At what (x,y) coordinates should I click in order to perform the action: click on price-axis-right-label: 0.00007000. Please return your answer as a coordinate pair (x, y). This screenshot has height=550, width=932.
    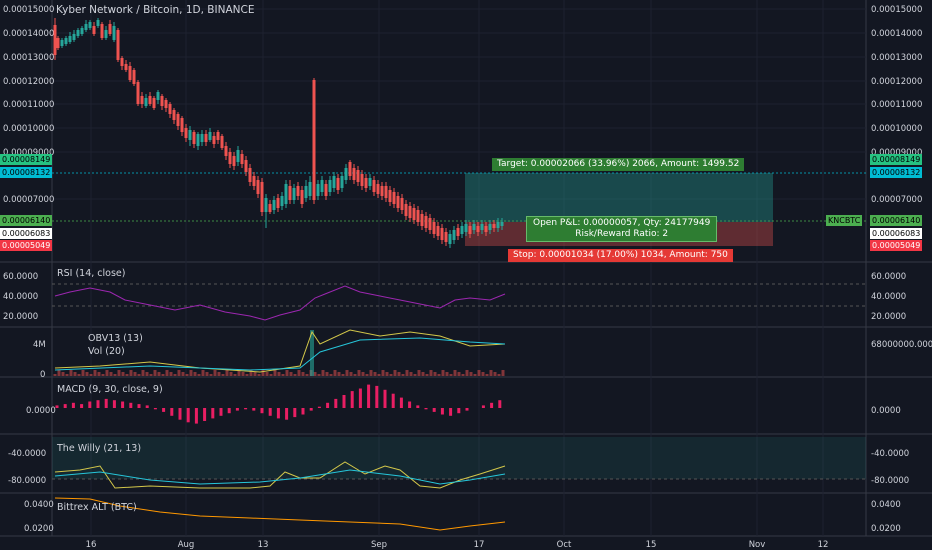
    Looking at the image, I should click on (896, 200).